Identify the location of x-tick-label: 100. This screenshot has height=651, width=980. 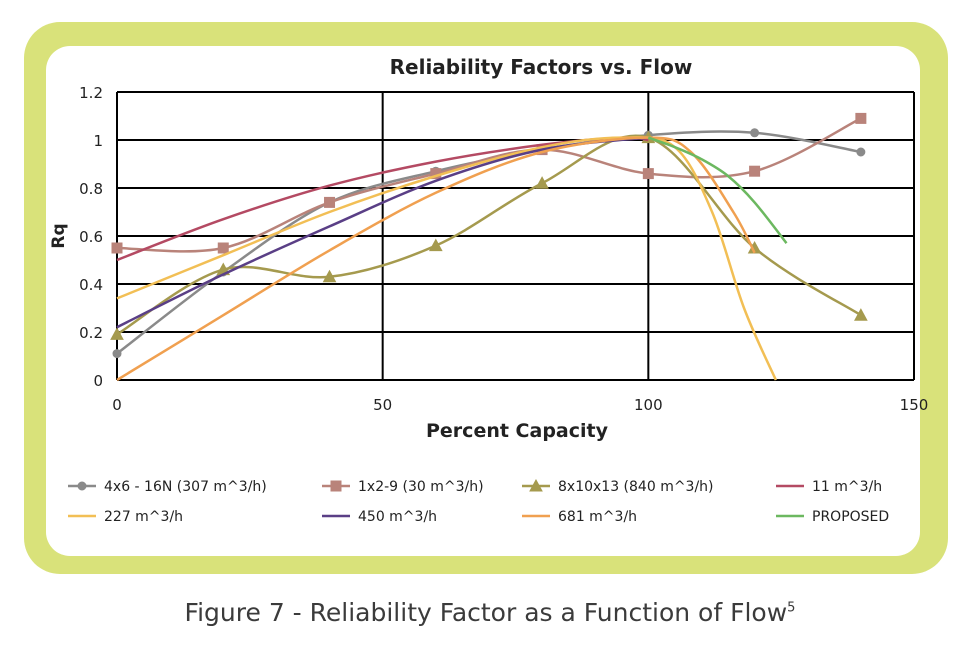
(648, 405).